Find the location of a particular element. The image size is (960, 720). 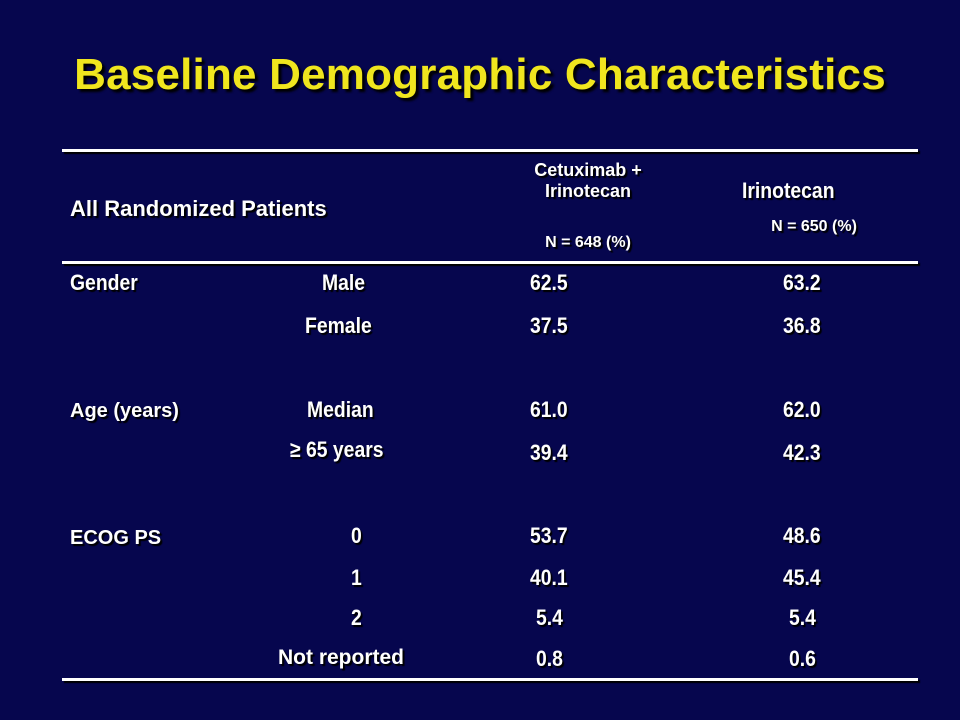

row-sub-label: 0 is located at coordinates (356, 535).